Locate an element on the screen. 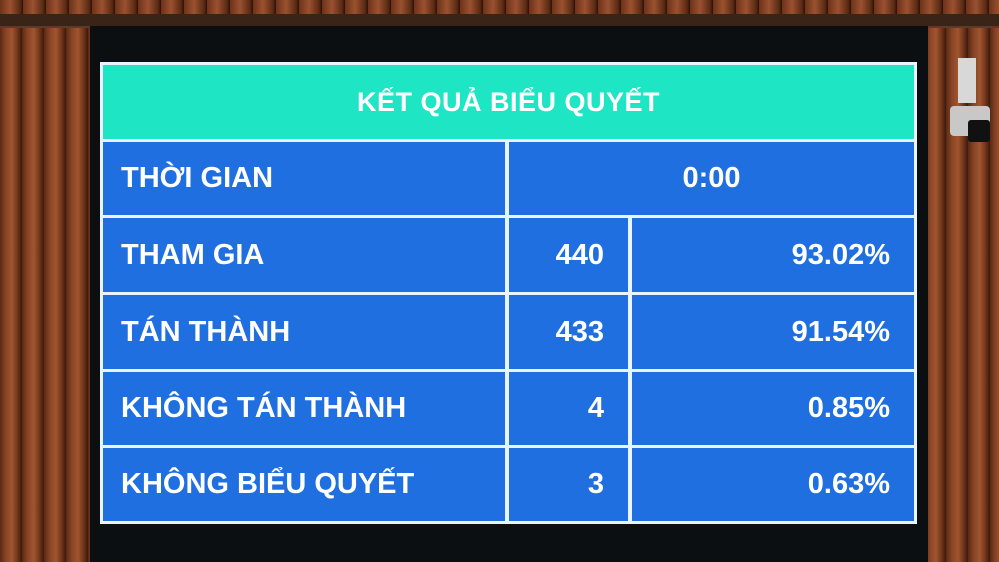  row-count: 433 is located at coordinates (568, 332).